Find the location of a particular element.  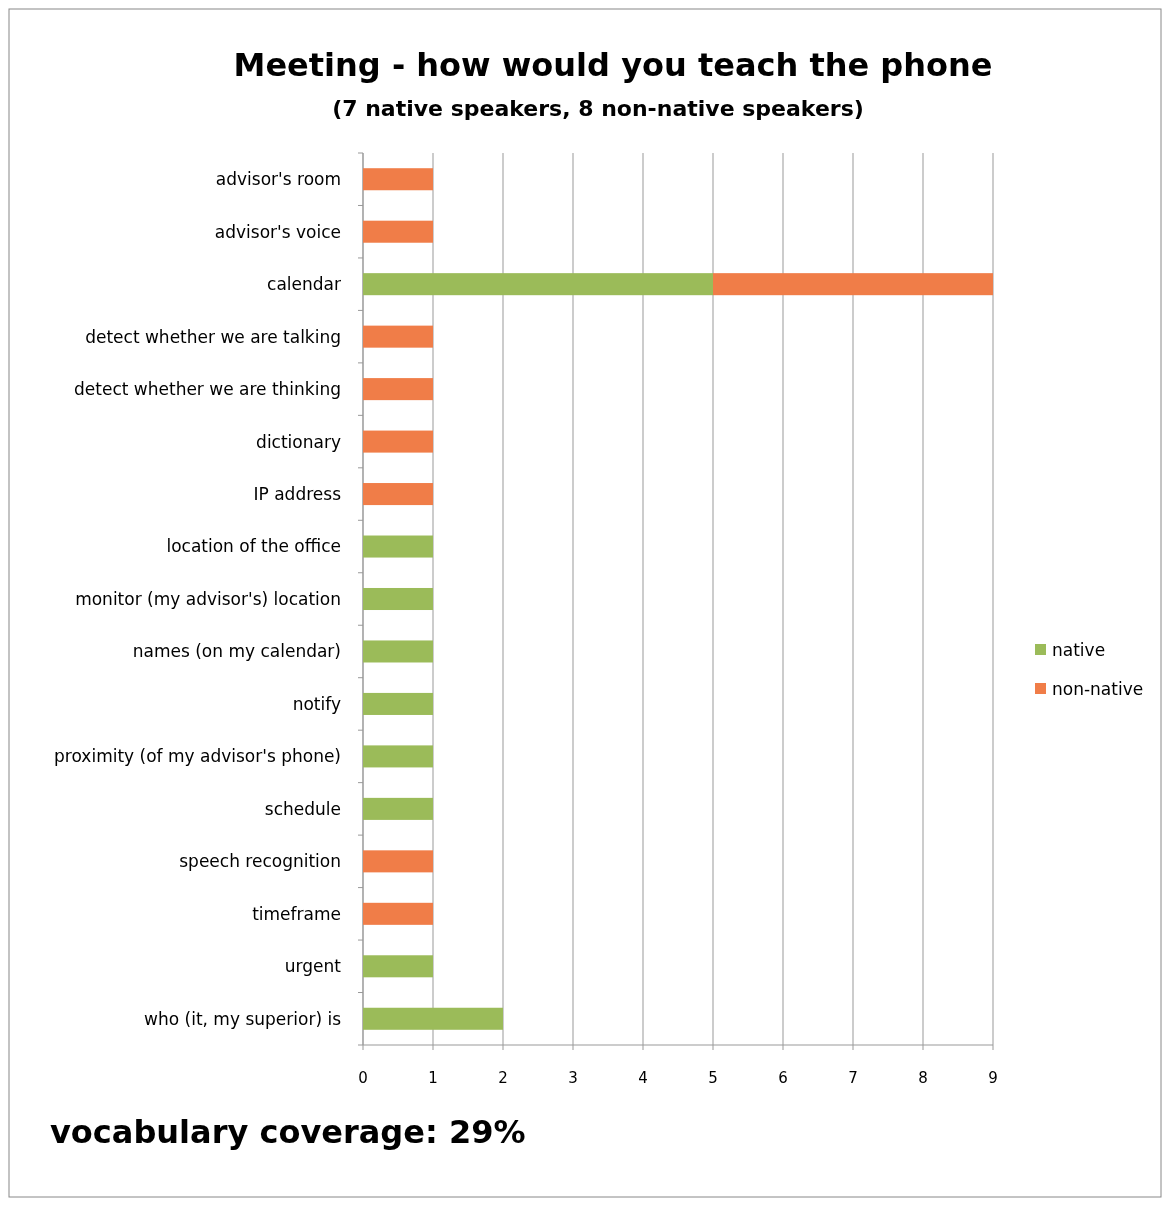

x-tick-label: 2 is located at coordinates (503, 1078).